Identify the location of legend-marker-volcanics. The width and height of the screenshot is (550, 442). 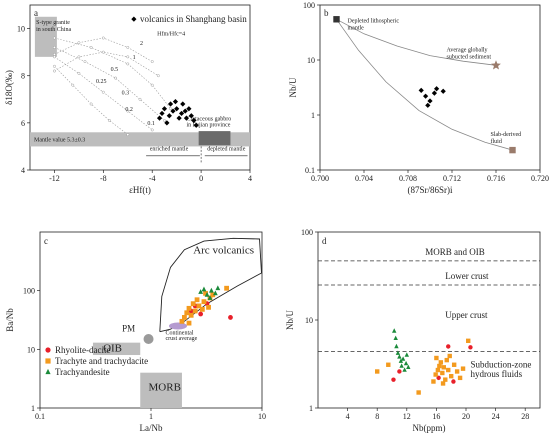
(134, 19).